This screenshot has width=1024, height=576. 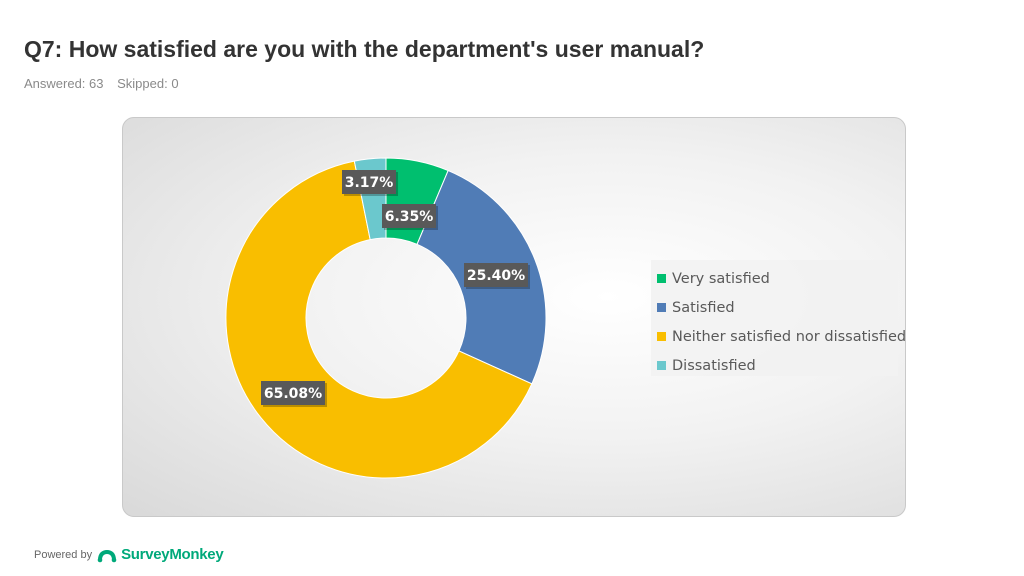 What do you see at coordinates (703, 307) in the screenshot?
I see `legend-label: Satisfied` at bounding box center [703, 307].